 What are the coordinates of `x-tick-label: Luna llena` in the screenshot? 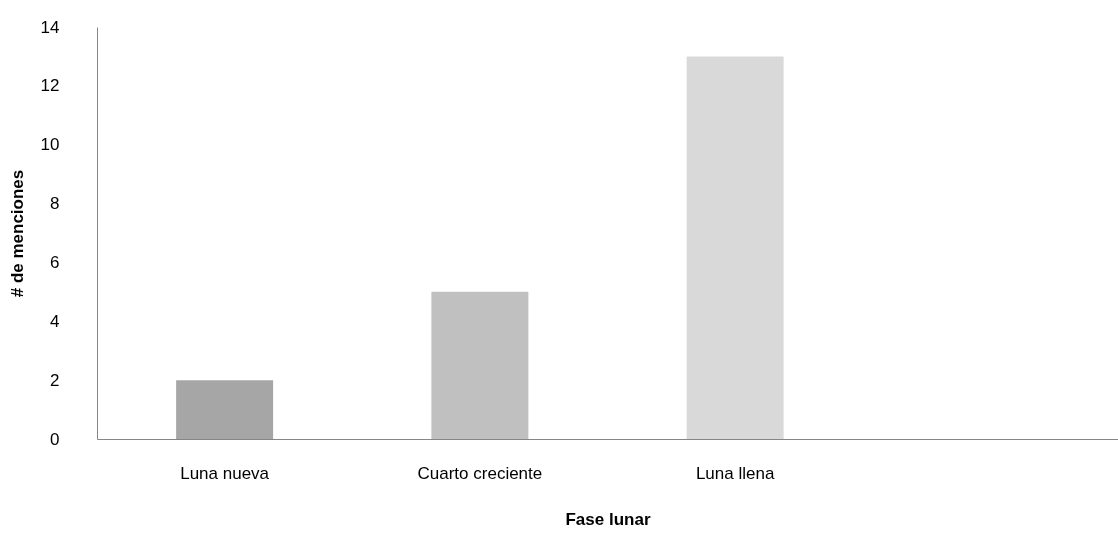 It's located at (735, 473).